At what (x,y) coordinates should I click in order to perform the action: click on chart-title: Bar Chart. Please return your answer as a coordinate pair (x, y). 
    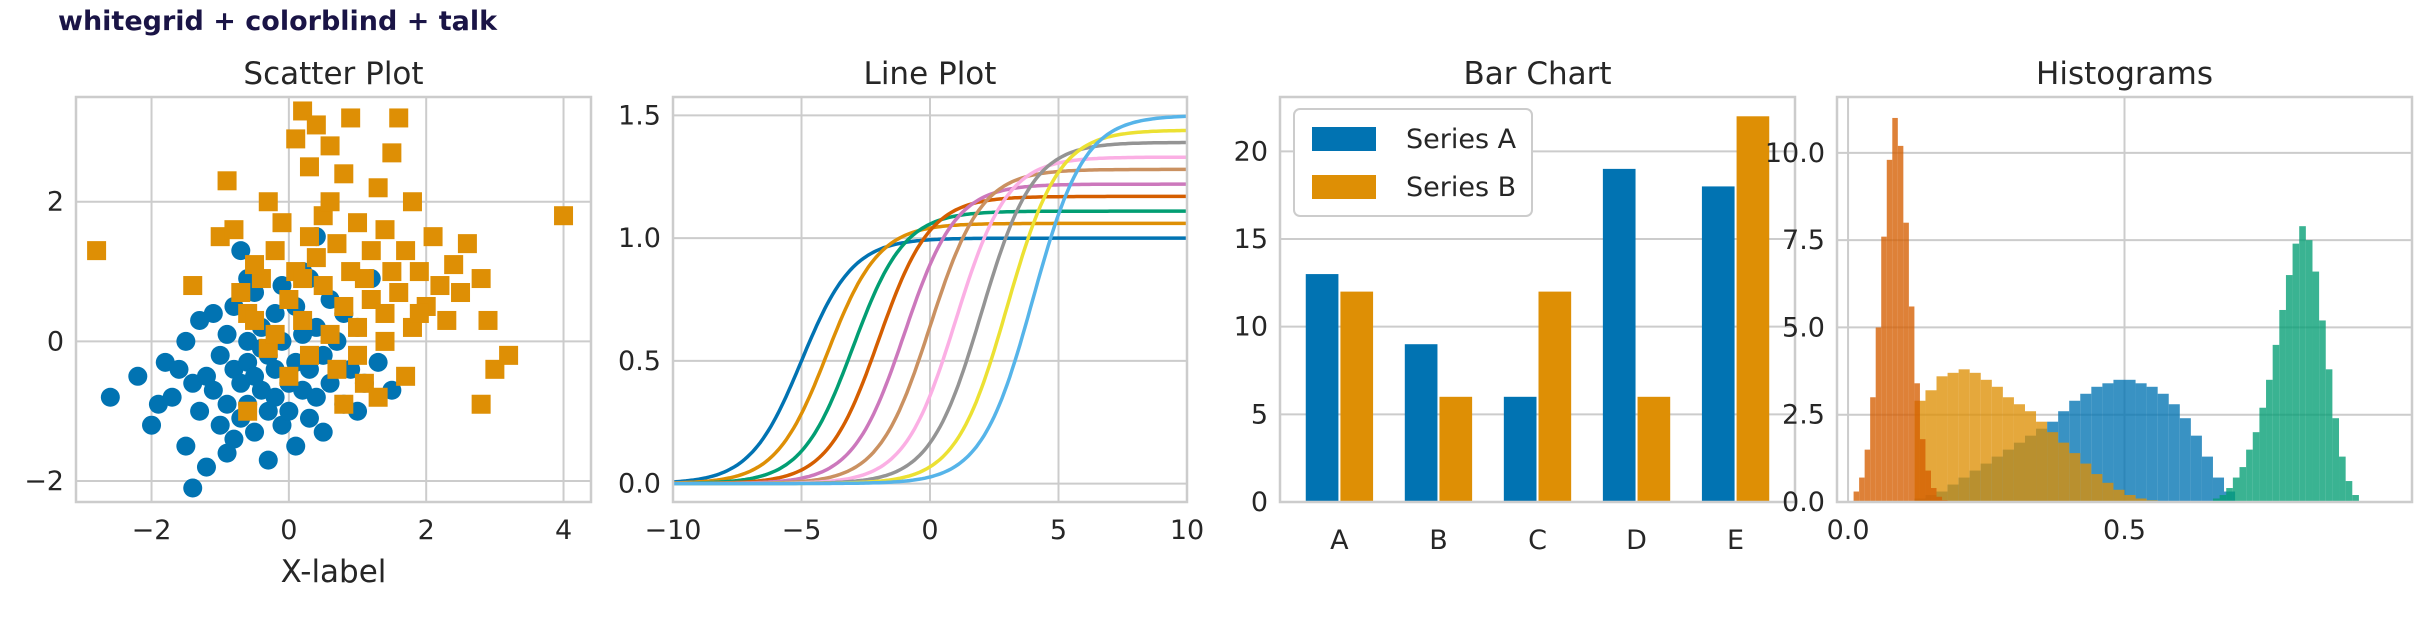
    Looking at the image, I should click on (1537, 74).